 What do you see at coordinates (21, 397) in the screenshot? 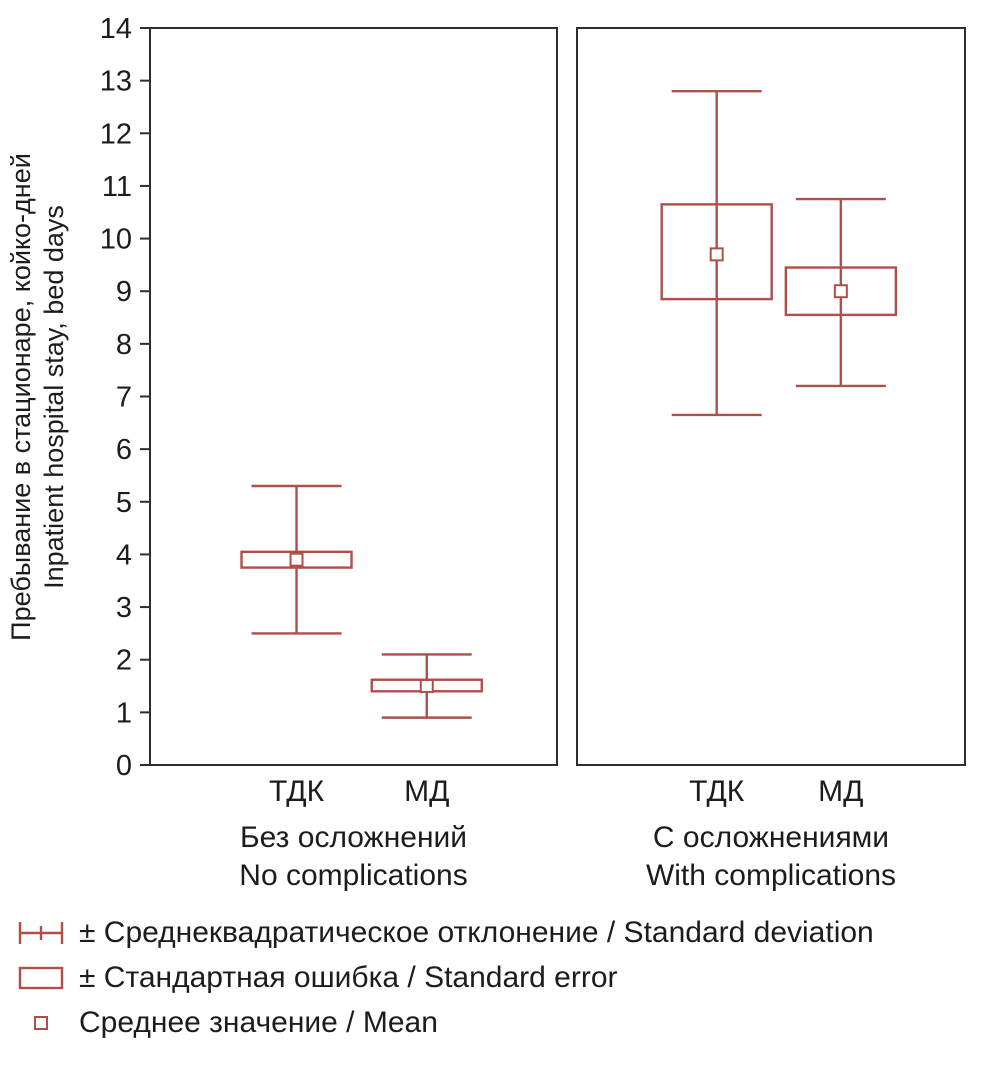
I see `y-axis-label-ru: Пребывание в стационаре, койко-дней` at bounding box center [21, 397].